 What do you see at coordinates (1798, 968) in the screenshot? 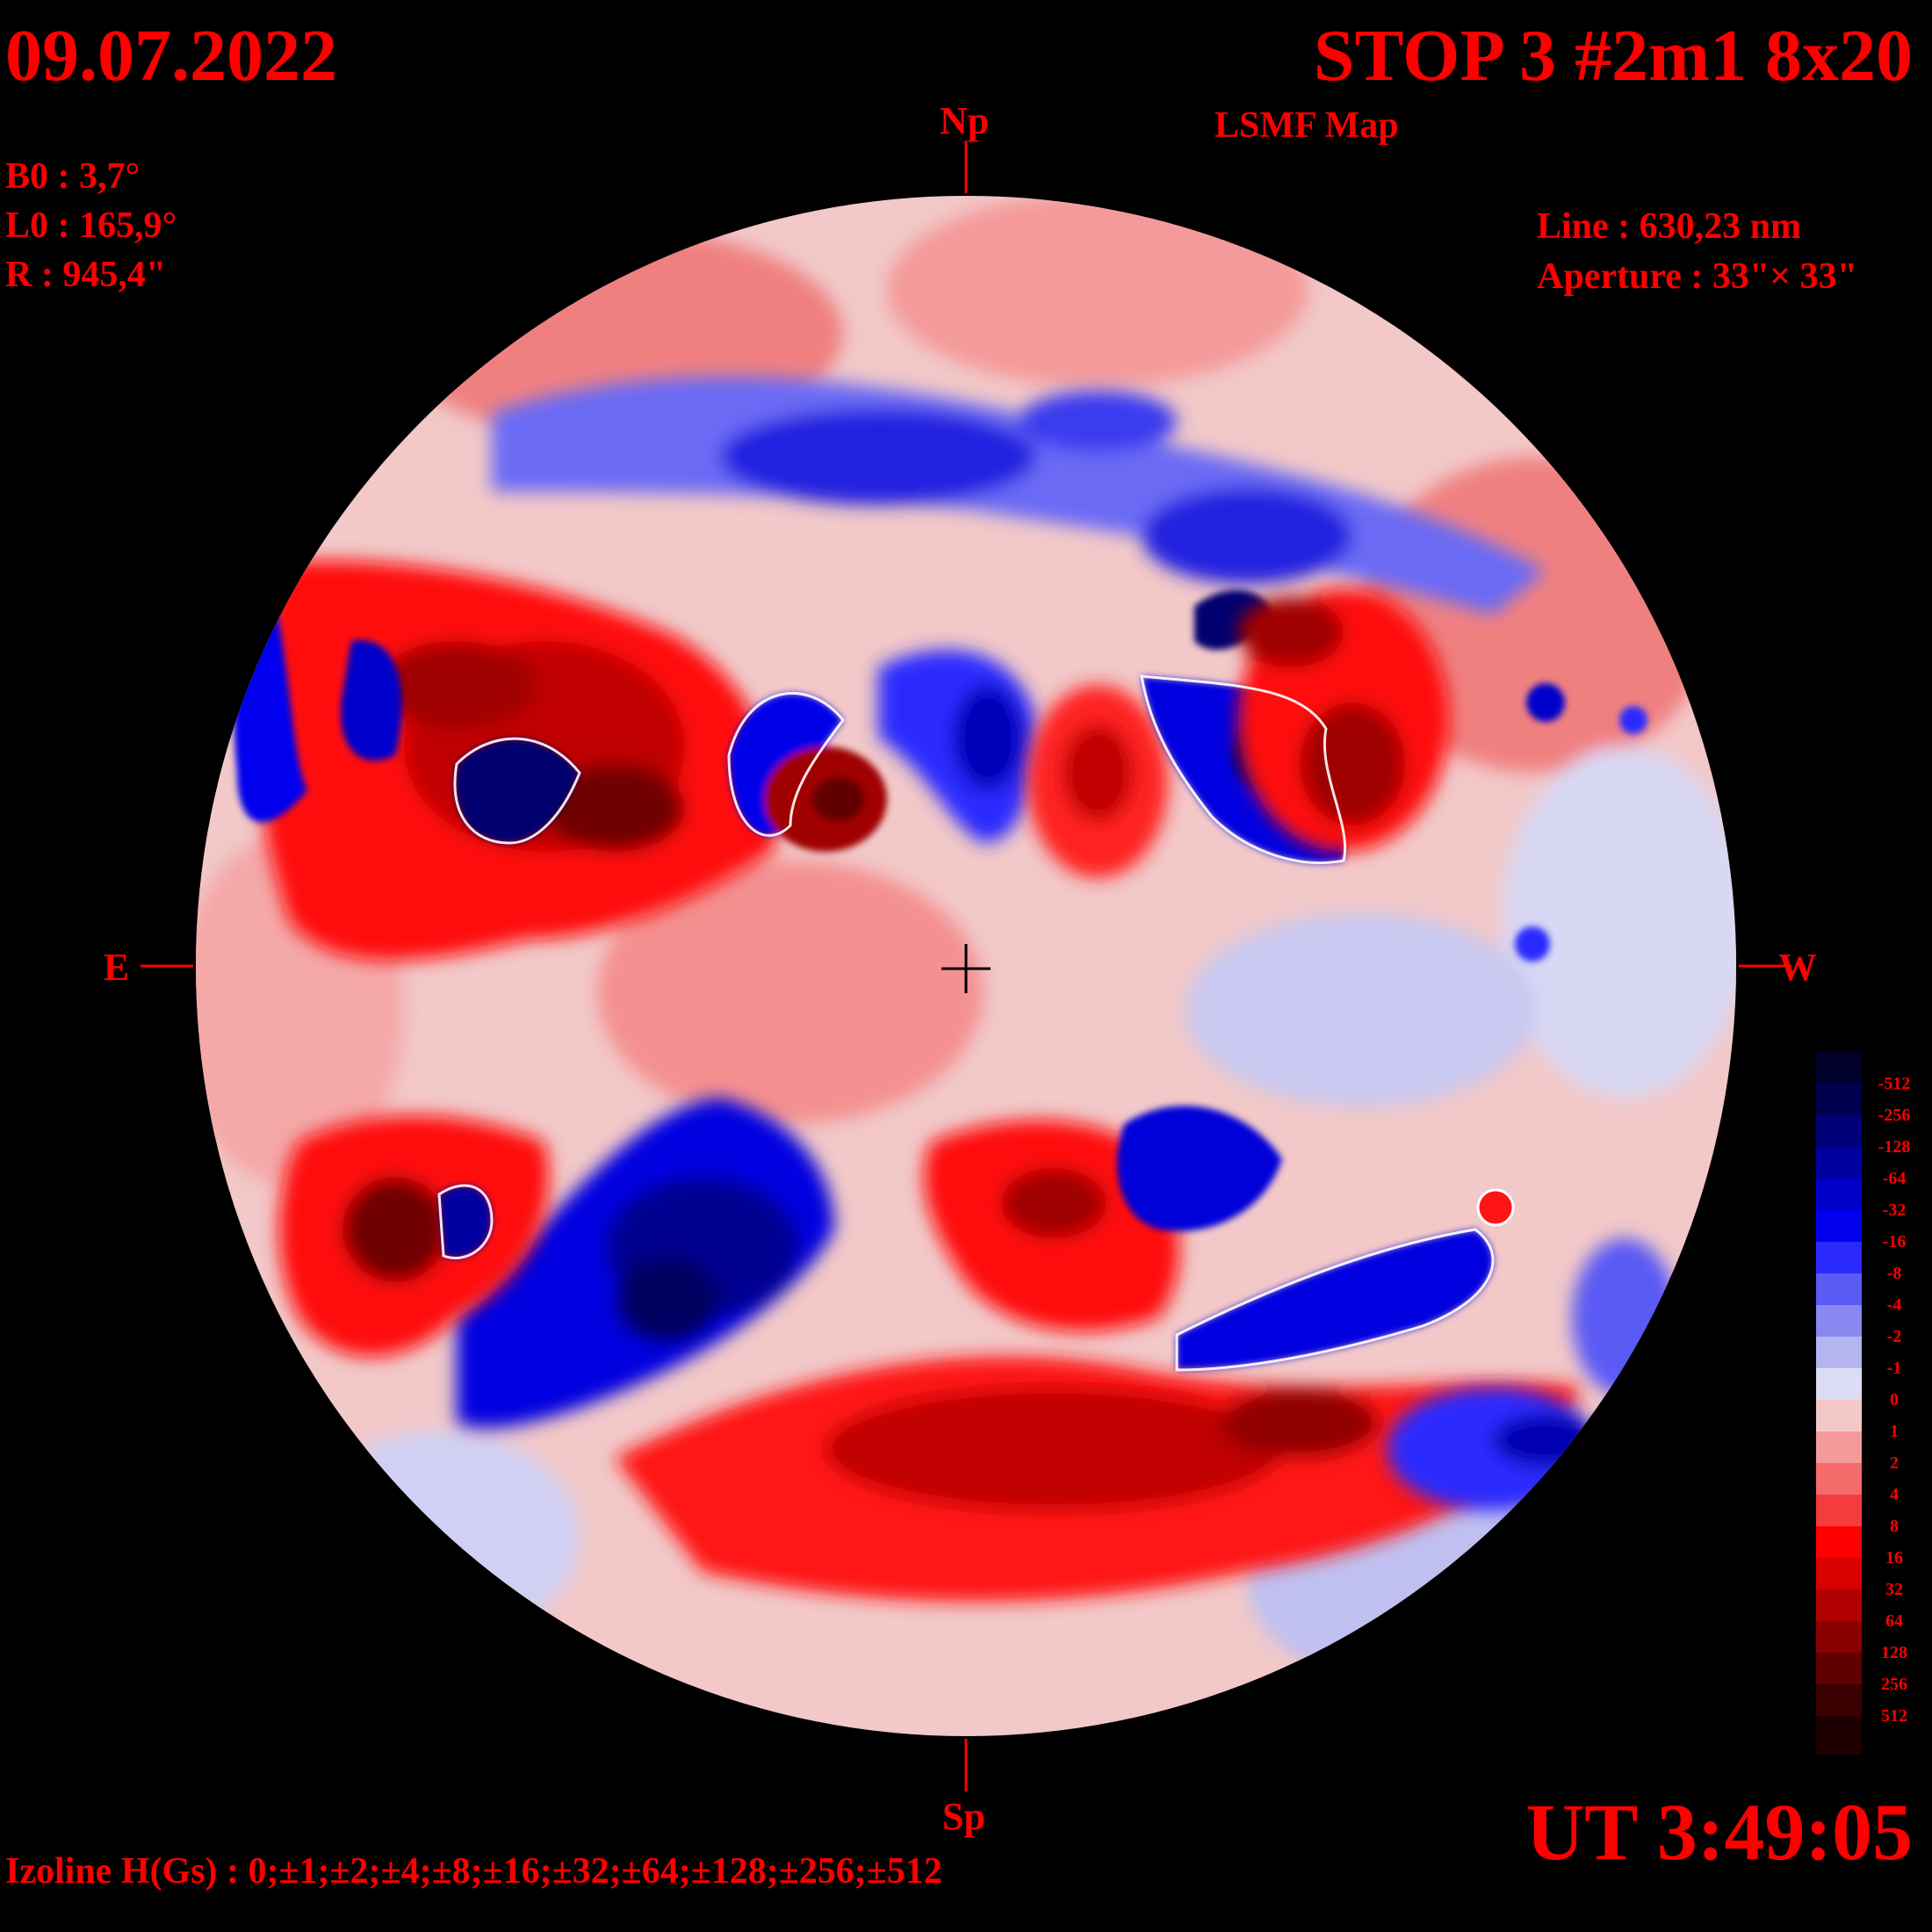
I see `west-label: W` at bounding box center [1798, 968].